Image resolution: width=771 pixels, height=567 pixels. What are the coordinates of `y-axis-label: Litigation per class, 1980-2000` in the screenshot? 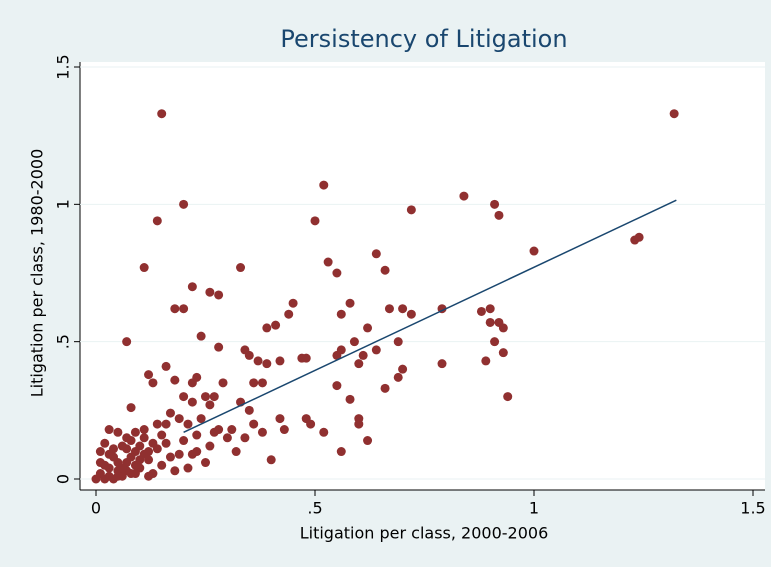 It's located at (37, 273).